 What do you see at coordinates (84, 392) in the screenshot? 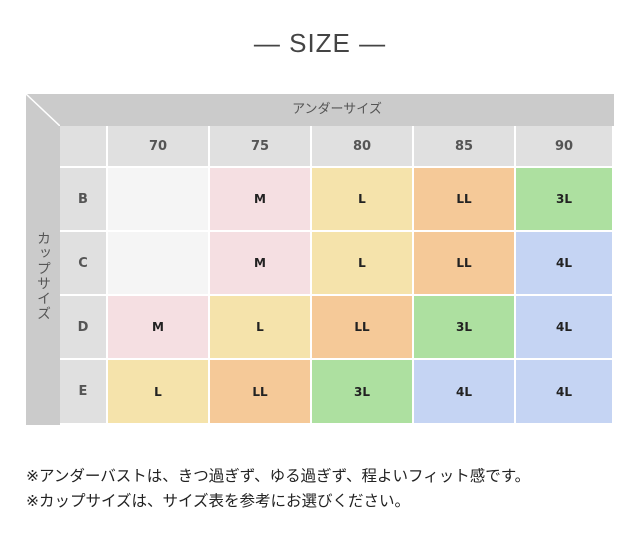
I see `row-header: E` at bounding box center [84, 392].